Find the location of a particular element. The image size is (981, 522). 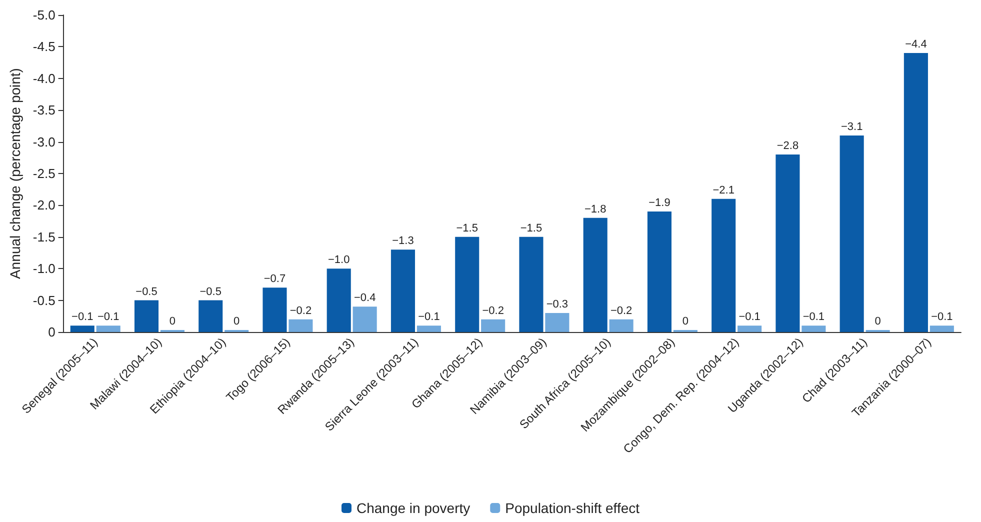

data-label: −2.8 is located at coordinates (787, 146).